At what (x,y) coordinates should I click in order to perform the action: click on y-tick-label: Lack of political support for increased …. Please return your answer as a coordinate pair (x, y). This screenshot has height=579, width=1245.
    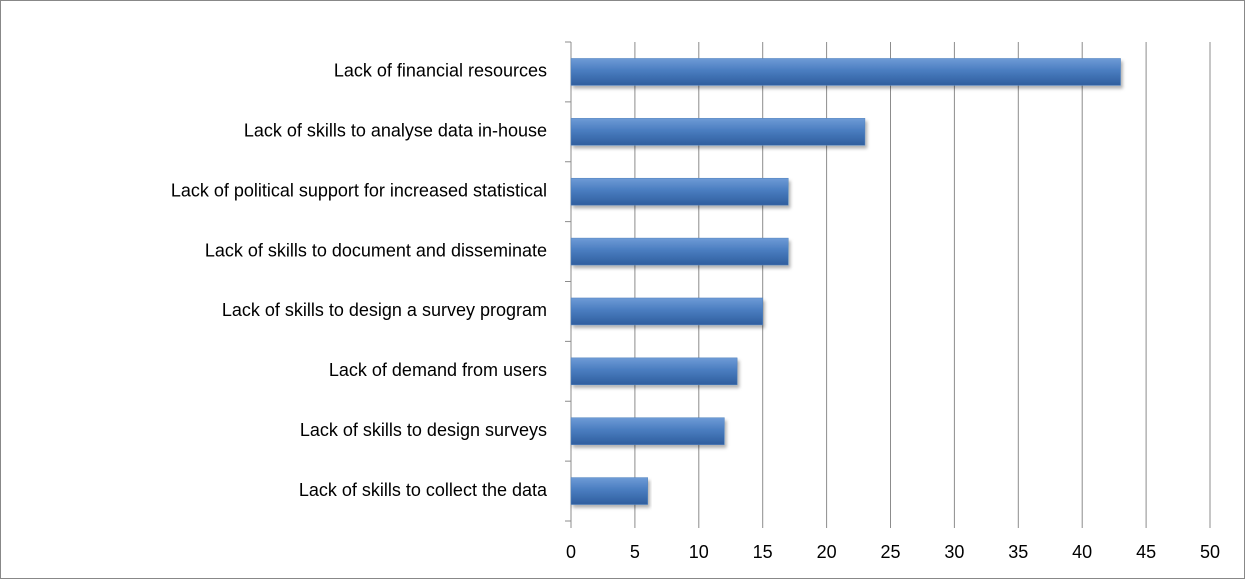
    Looking at the image, I should click on (359, 190).